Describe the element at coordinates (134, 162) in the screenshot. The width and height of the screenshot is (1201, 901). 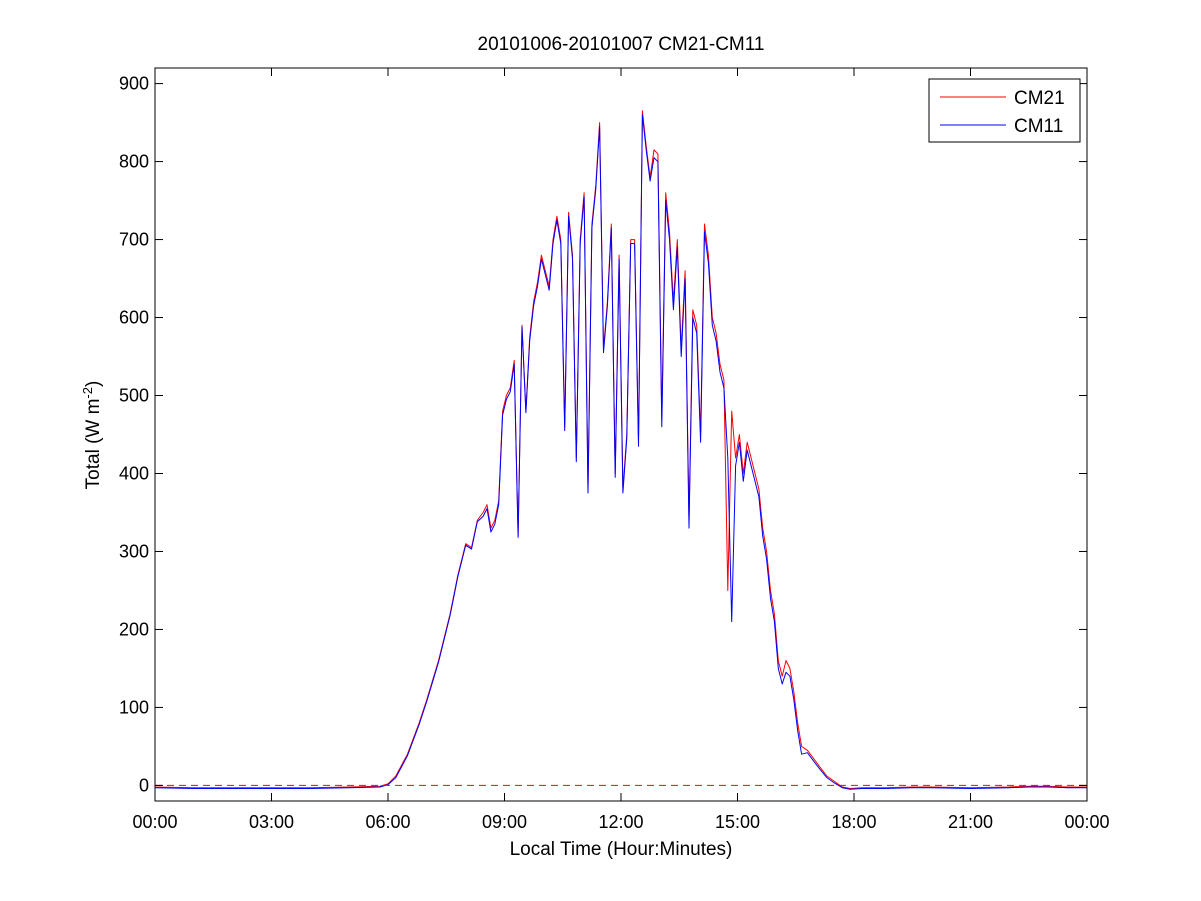
I see `y-tick-label: 800` at that location.